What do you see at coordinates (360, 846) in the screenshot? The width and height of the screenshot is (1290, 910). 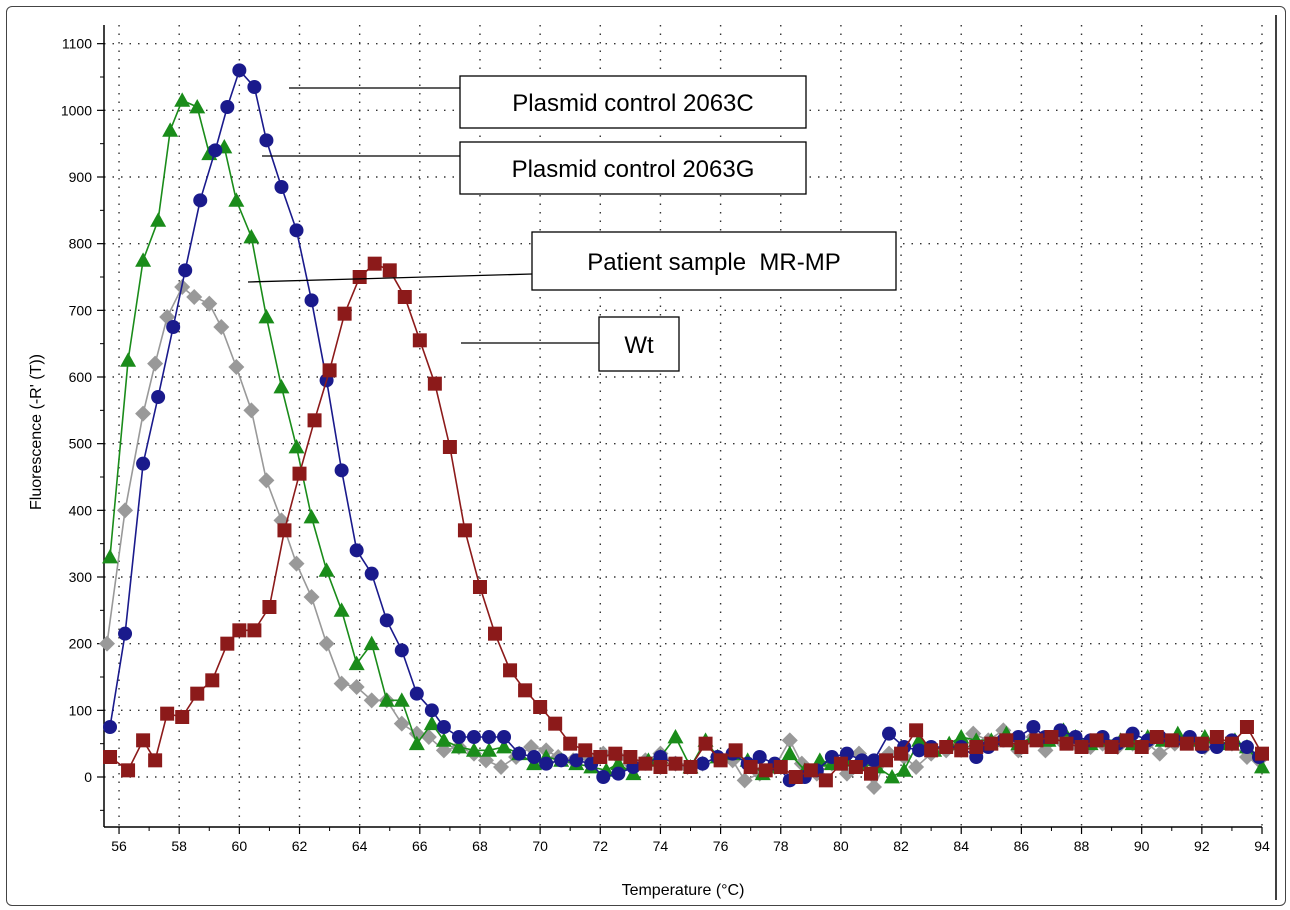 I see `x-tick-label: 64` at bounding box center [360, 846].